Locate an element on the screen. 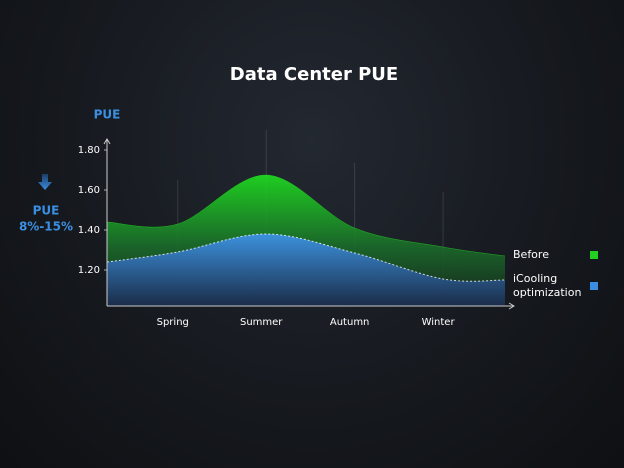 This screenshot has width=624, height=468. y-tick-label: 1.80 is located at coordinates (89, 150).